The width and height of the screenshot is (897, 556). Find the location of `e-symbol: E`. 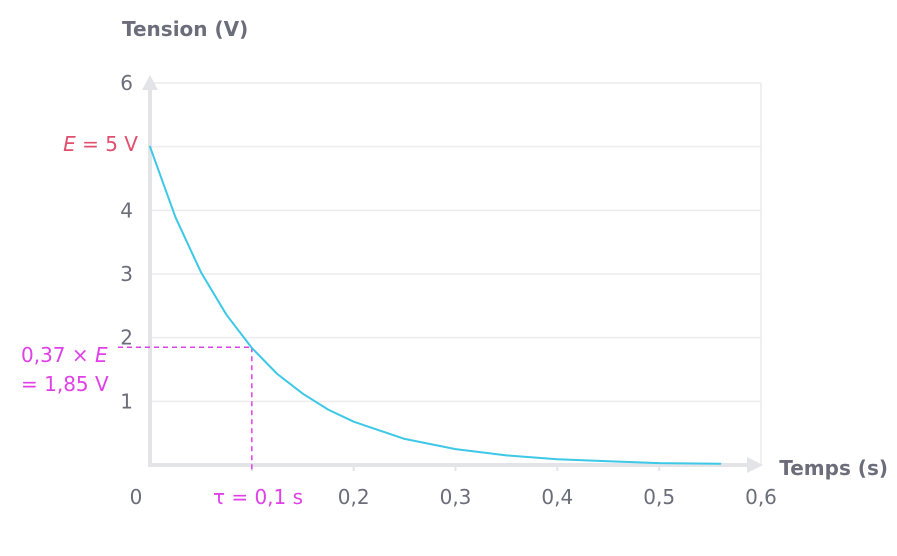

e-symbol: E is located at coordinates (69, 144).